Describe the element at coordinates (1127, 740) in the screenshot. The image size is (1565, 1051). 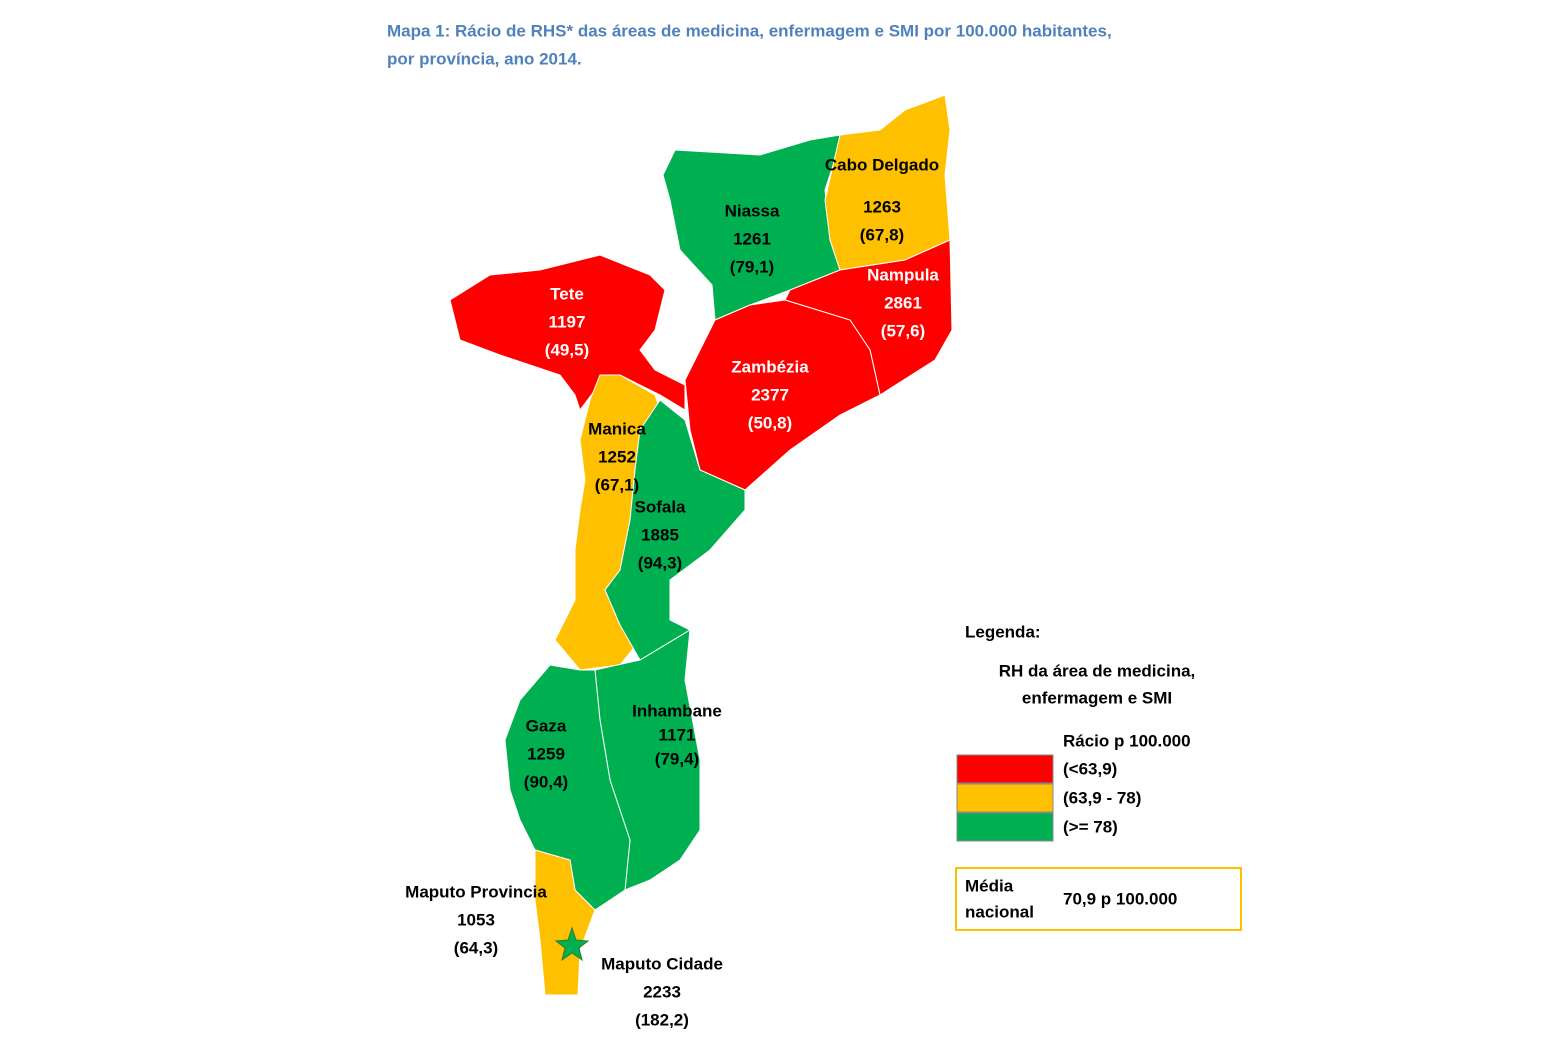
I see `legend-header: Rácio p 100.000` at that location.